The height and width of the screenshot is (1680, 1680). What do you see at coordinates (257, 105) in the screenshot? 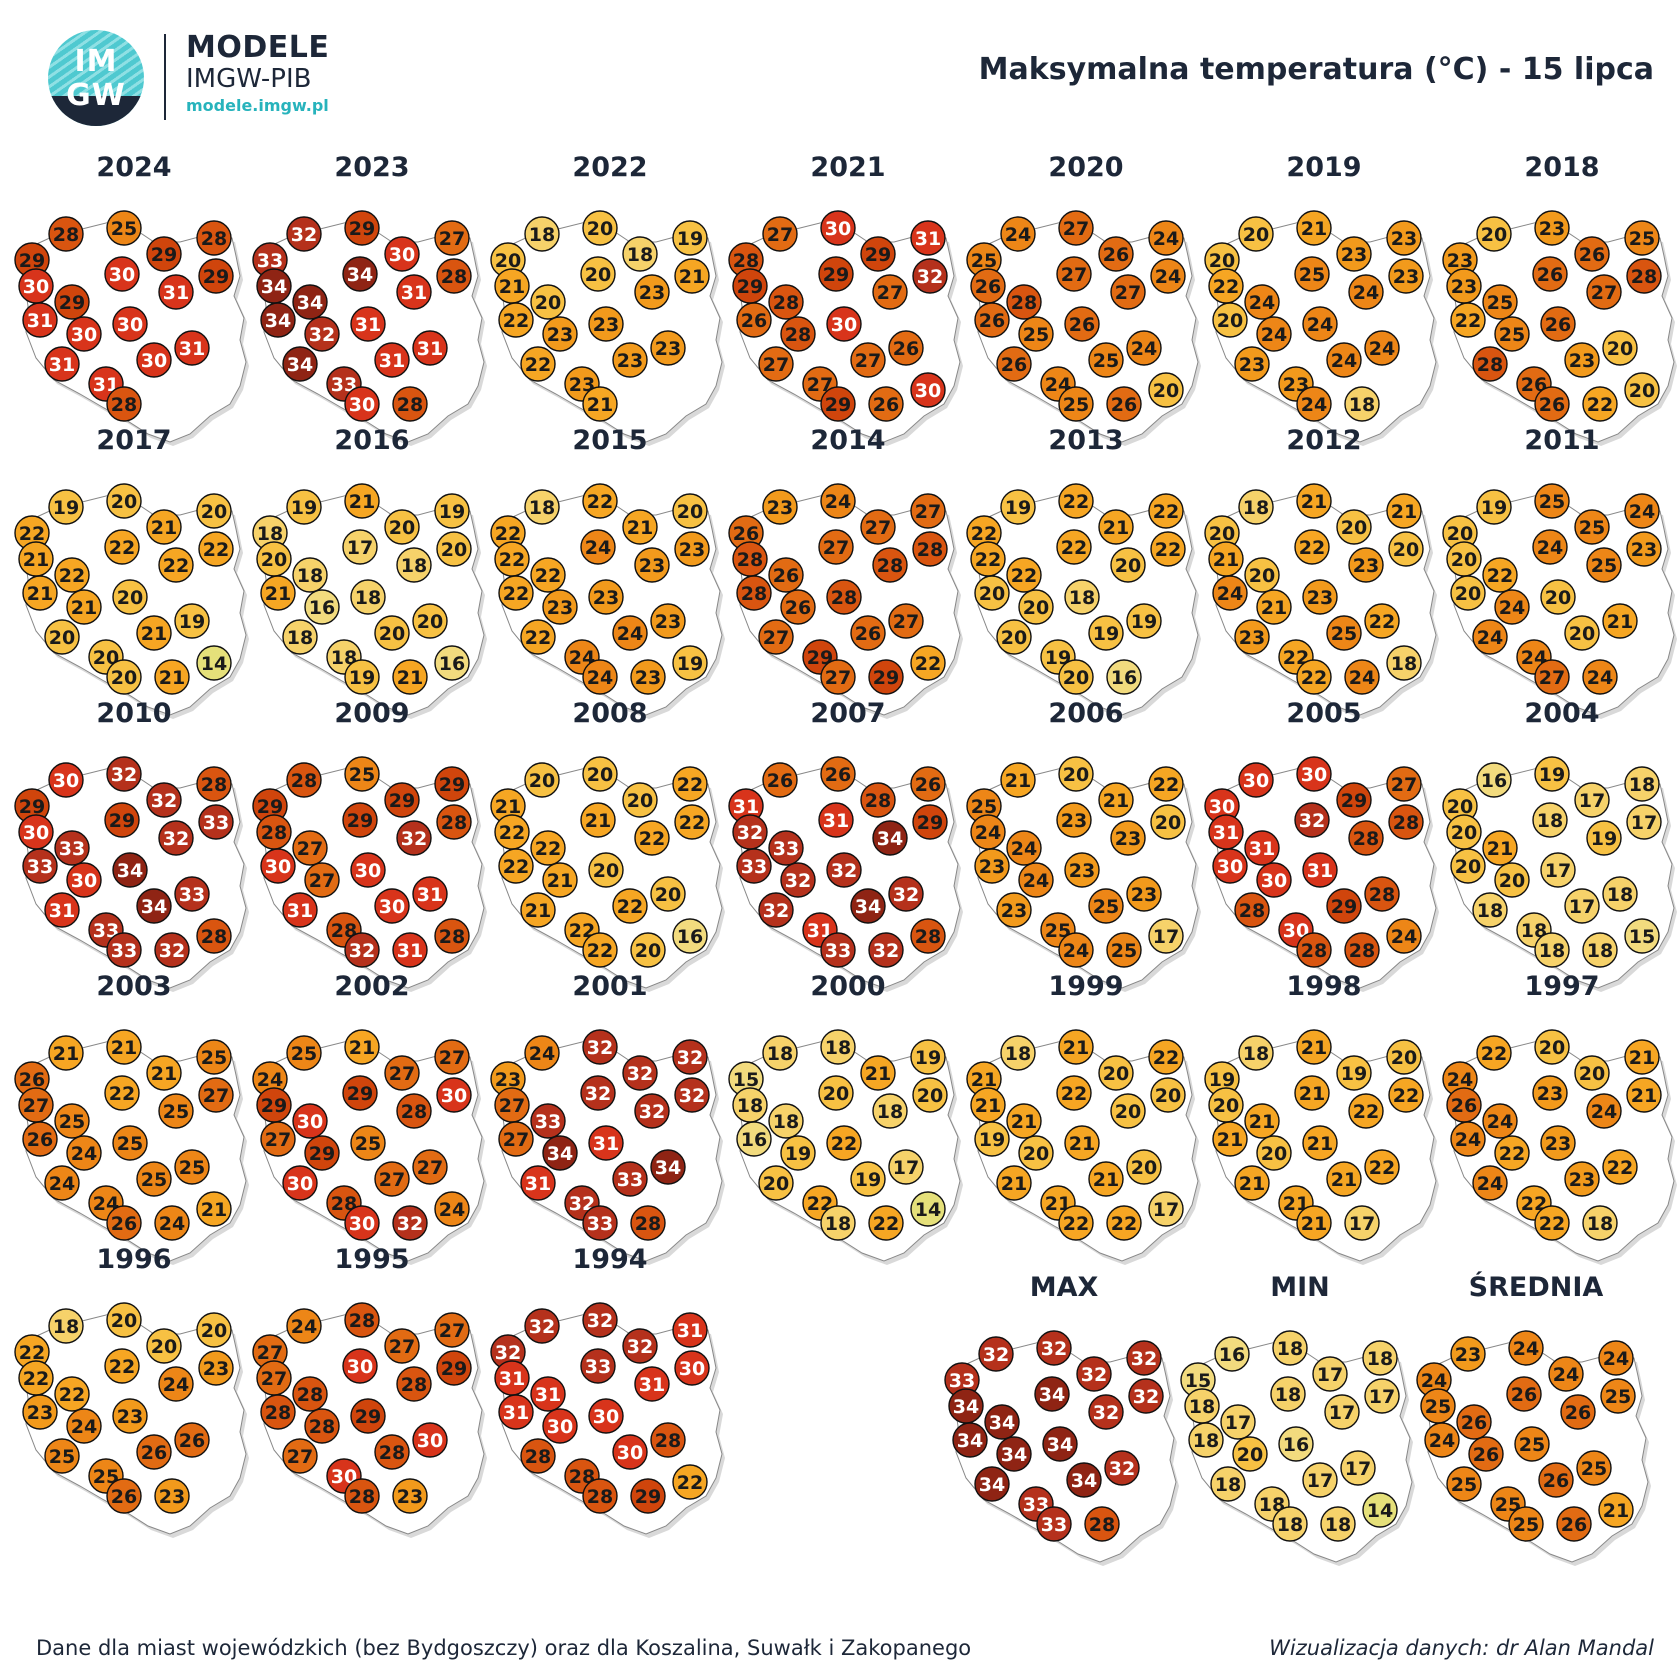
I see `logo-url: modele.imgw.pl` at bounding box center [257, 105].